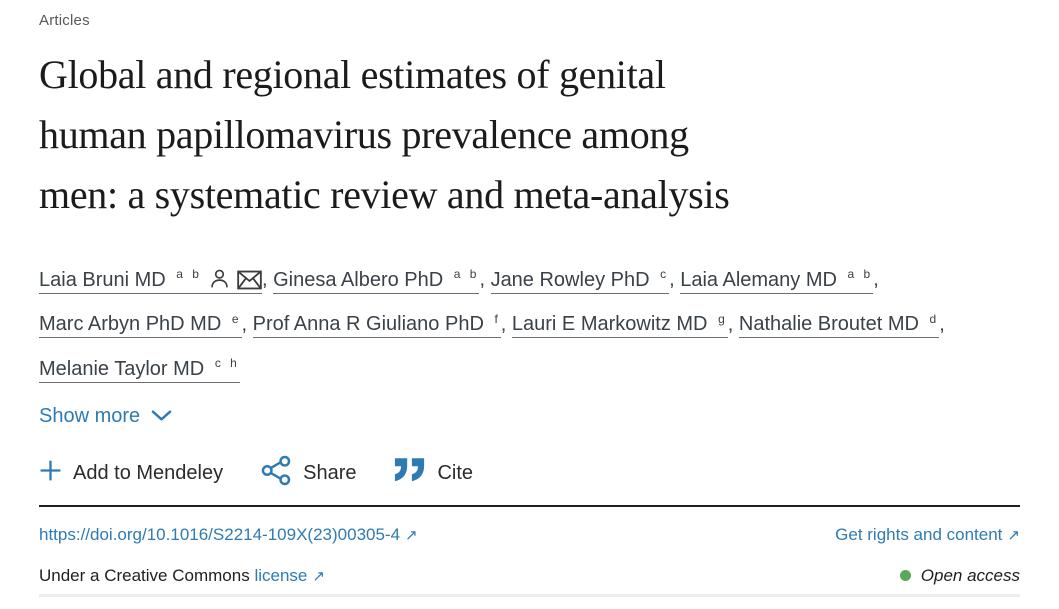 The width and height of the screenshot is (1059, 609). Describe the element at coordinates (281, 575) in the screenshot. I see `license-link-label: license` at that location.